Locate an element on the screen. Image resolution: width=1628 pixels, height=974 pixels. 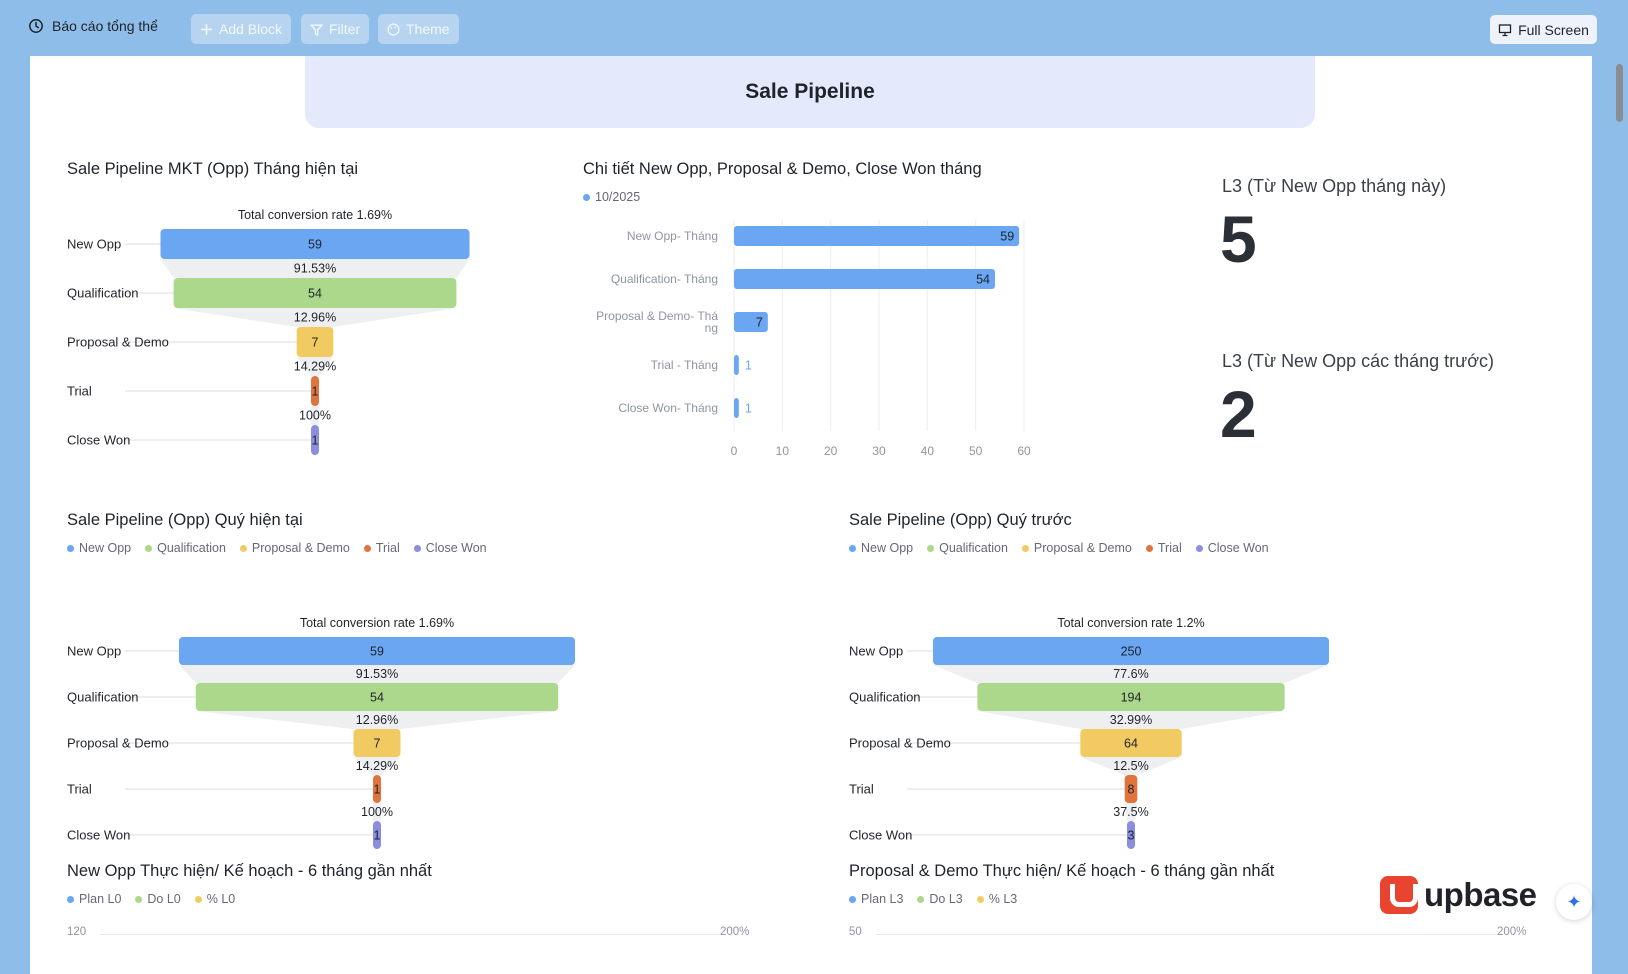
legend-label: Do L3 is located at coordinates (946, 899).